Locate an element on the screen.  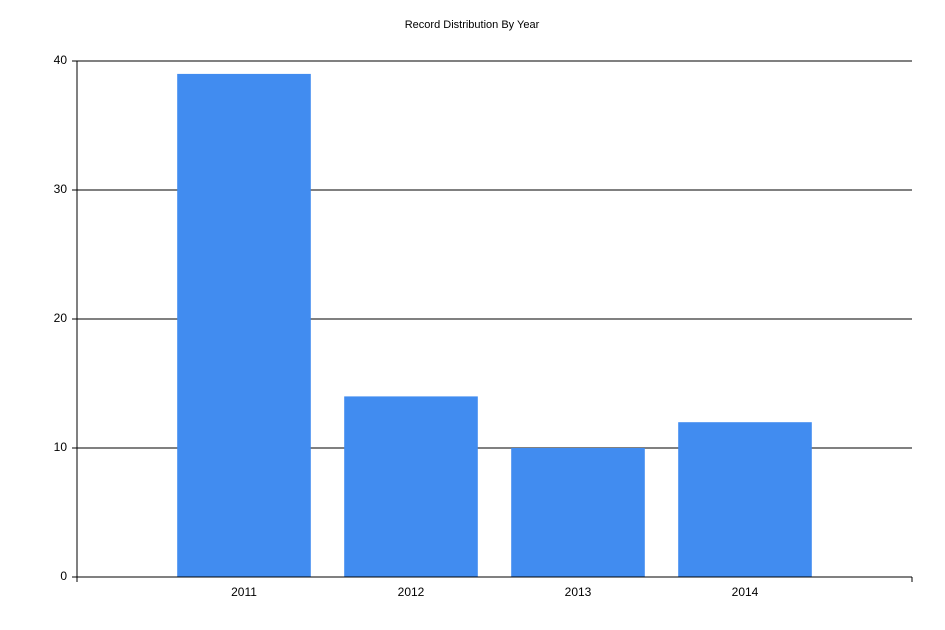
x-tick-label: 2011 is located at coordinates (244, 592).